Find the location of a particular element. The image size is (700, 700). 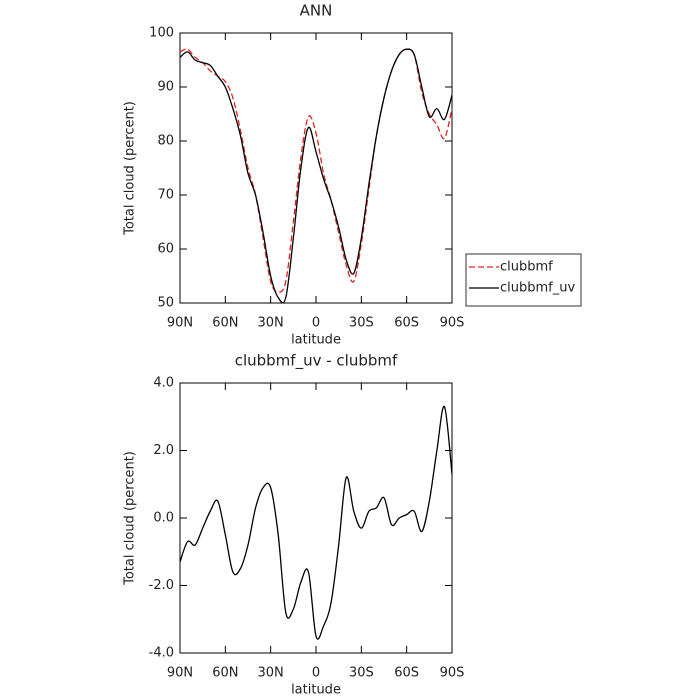

chart-title: clubbmf_uv - clubbmf is located at coordinates (316, 361).